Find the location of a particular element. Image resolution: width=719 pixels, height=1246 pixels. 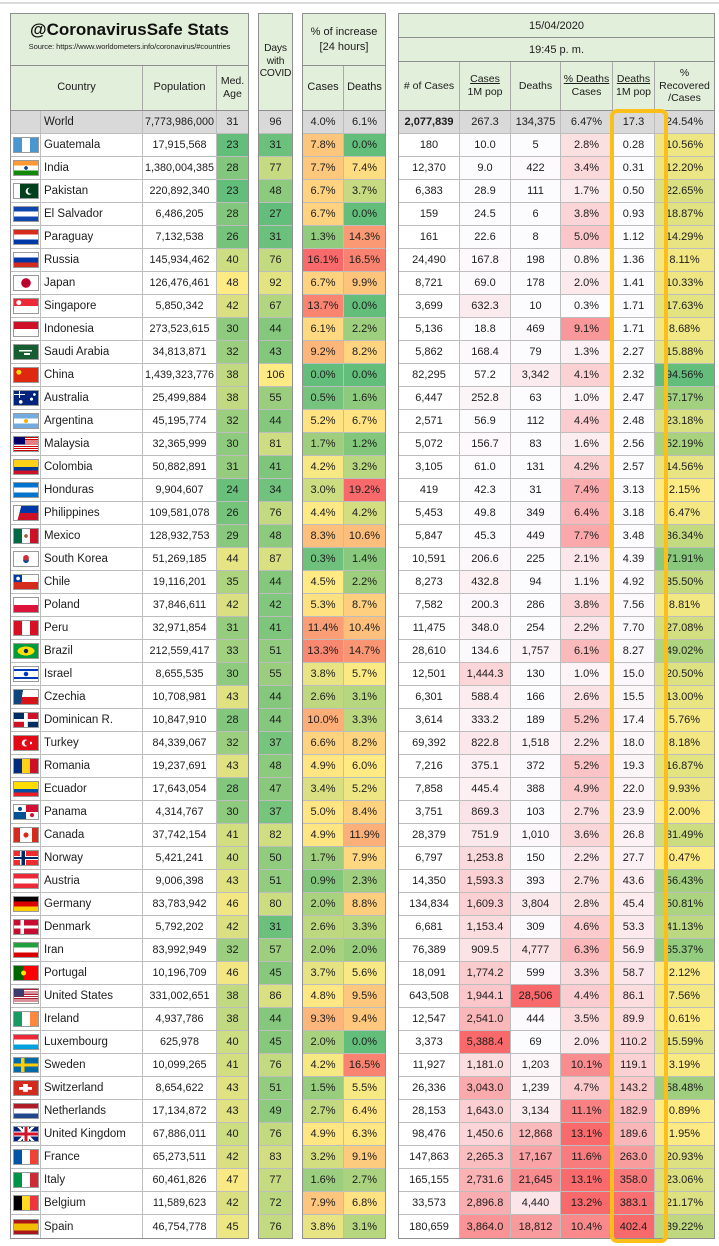

col-header-med-age: Med. Age is located at coordinates (232, 88).